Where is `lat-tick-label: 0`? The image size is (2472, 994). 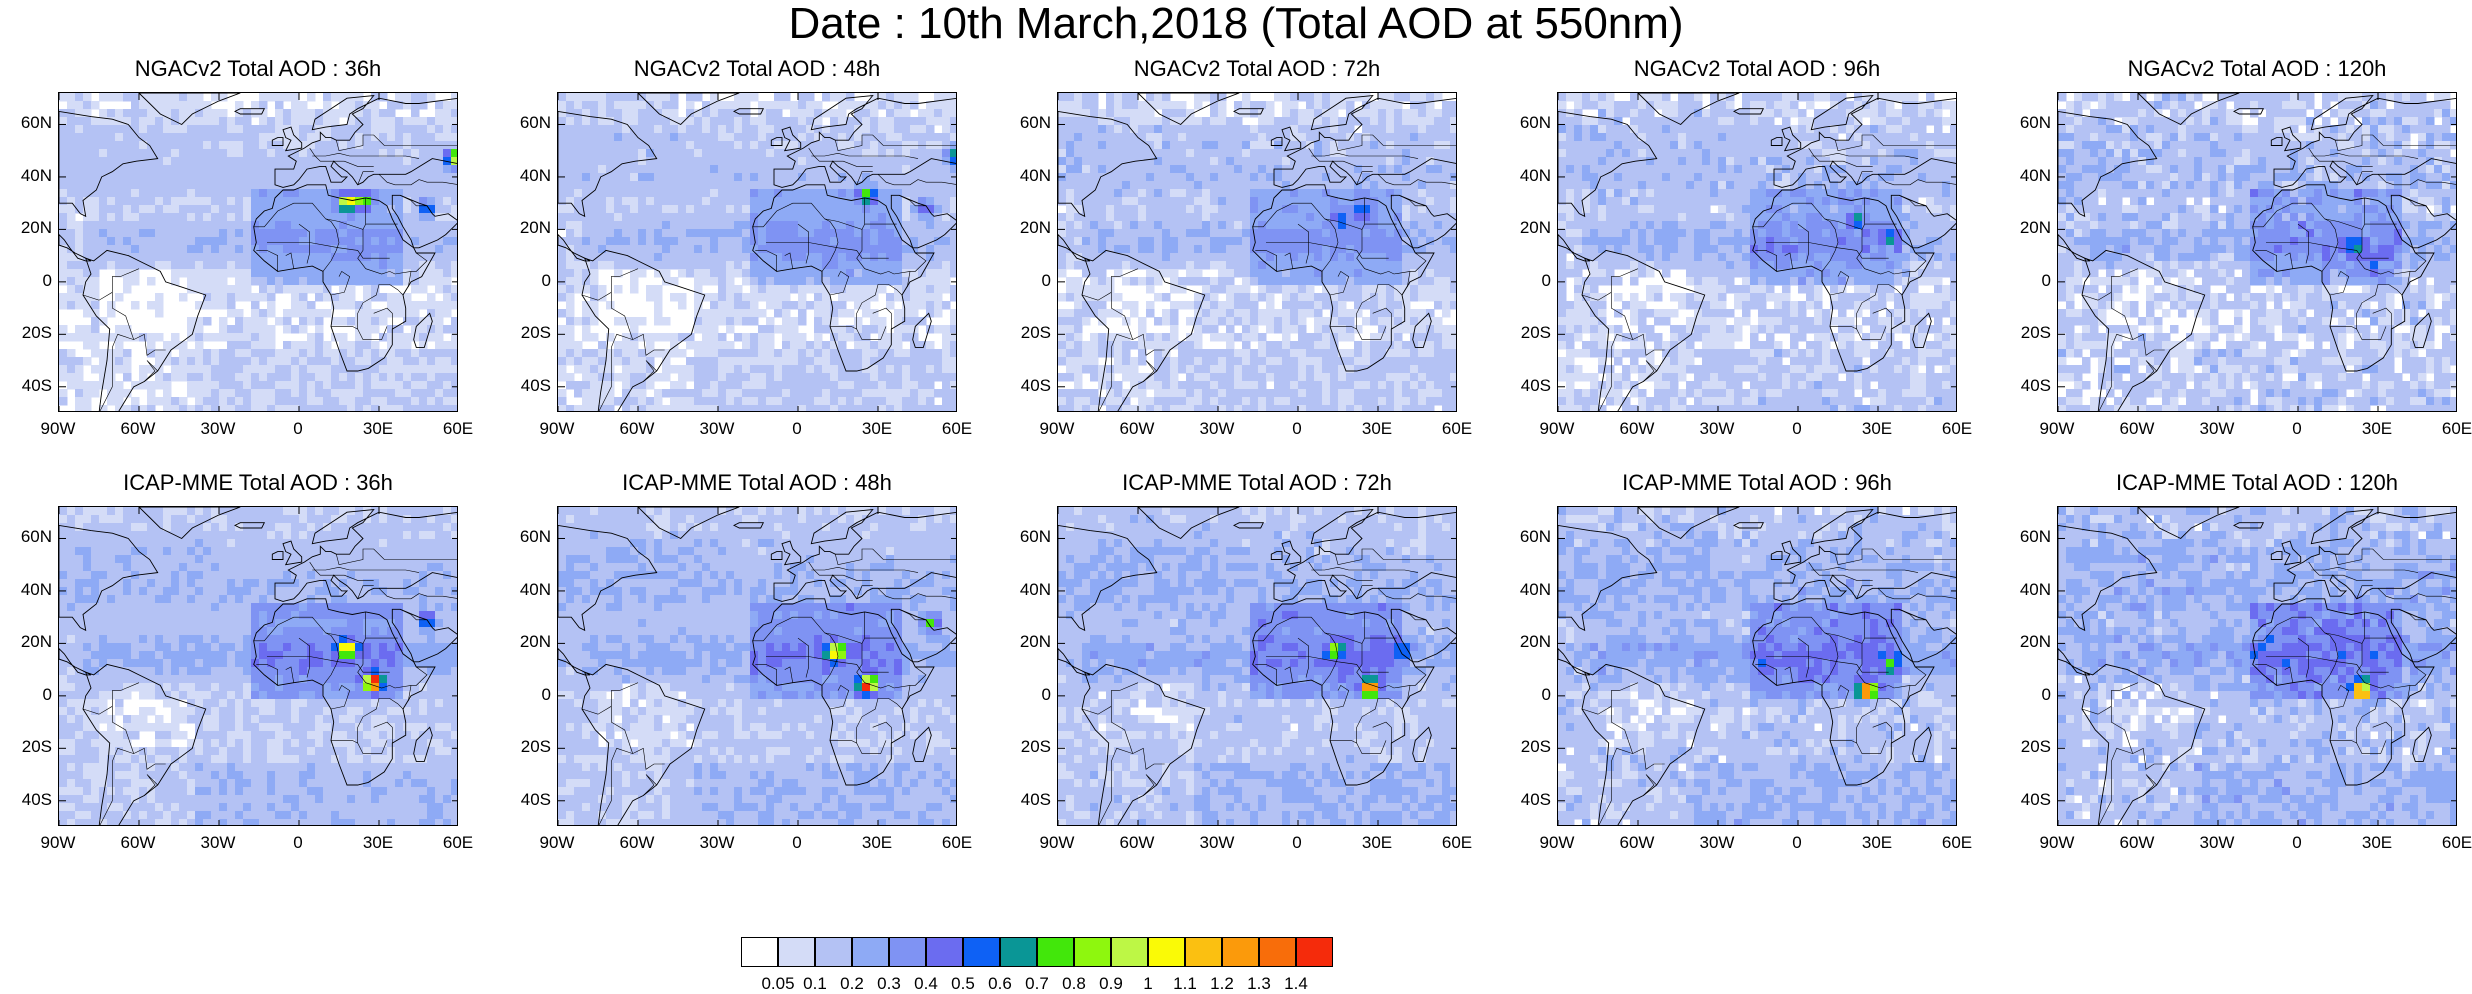 lat-tick-label: 0 is located at coordinates (1046, 694).